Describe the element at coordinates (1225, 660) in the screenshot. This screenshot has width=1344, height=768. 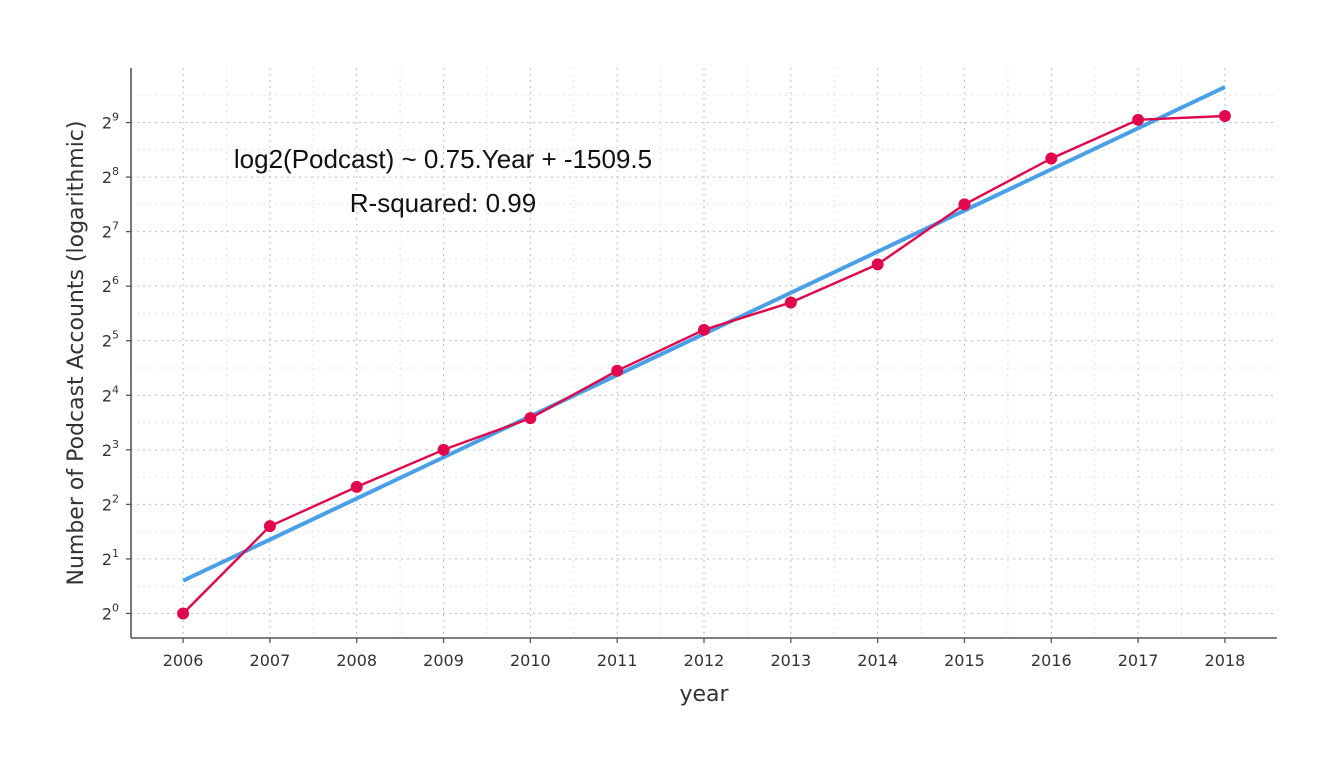
I see `x-tick-label: 2018` at that location.